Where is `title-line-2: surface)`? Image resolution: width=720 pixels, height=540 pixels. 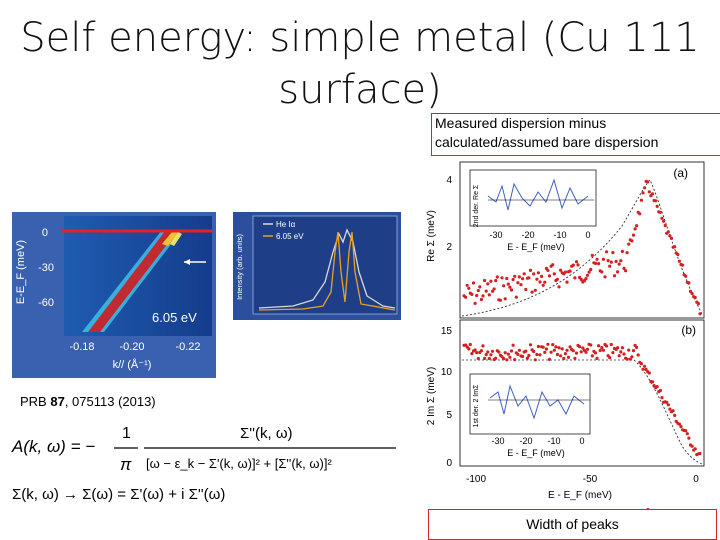 title-line-2: surface) is located at coordinates (360, 90).